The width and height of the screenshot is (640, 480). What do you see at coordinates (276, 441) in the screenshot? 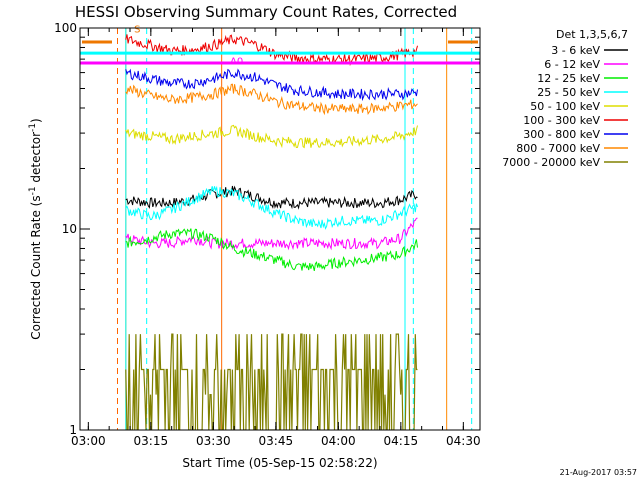
I see `x-tick-label: 03:45` at bounding box center [276, 441].